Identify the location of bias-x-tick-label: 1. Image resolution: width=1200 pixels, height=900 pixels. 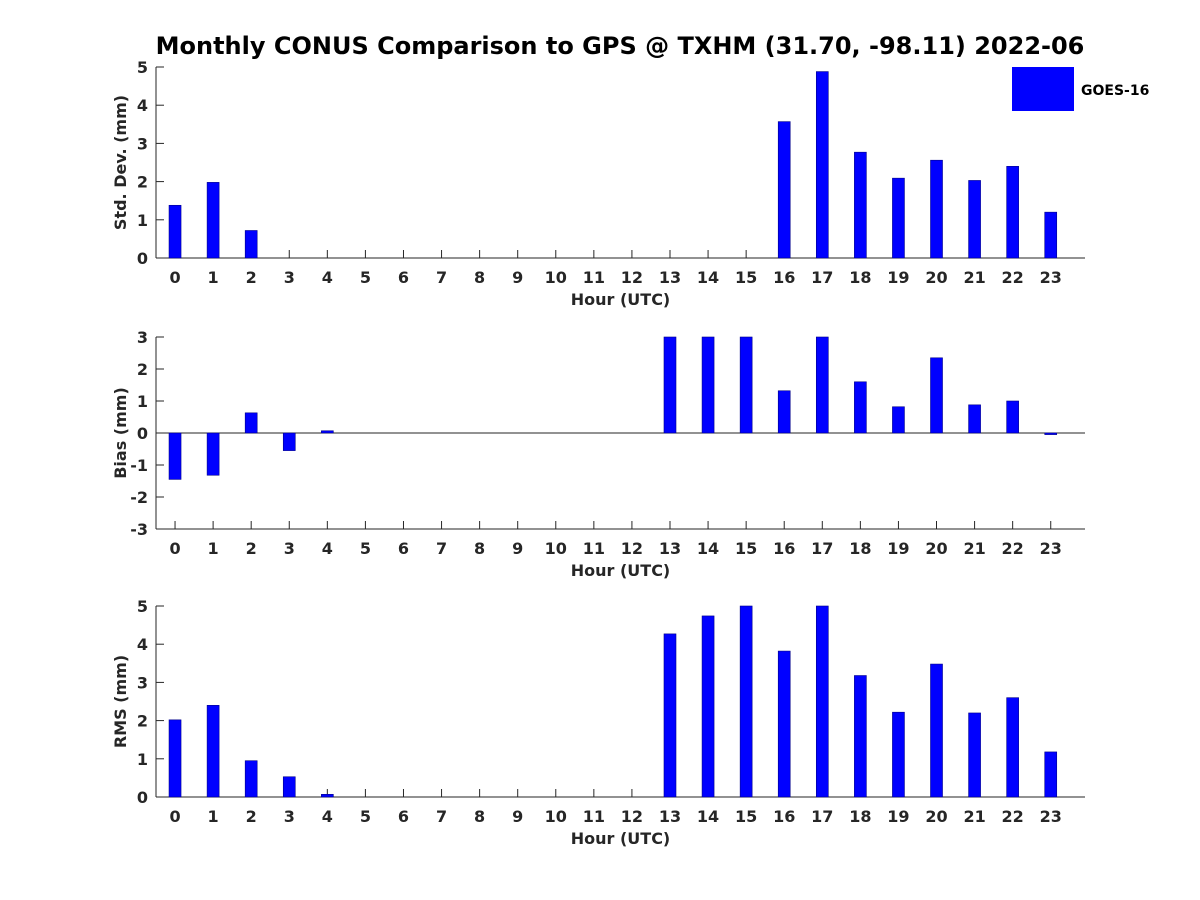
(213, 548).